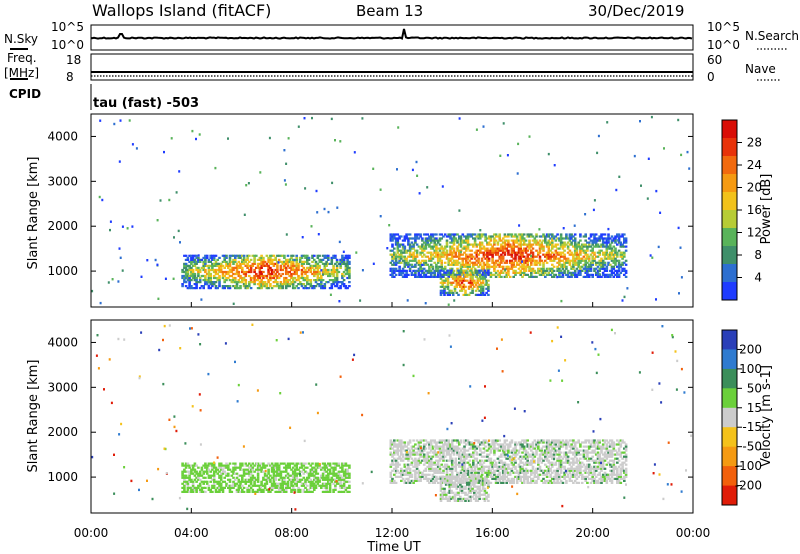 The height and width of the screenshot is (554, 800). What do you see at coordinates (772, 36) in the screenshot?
I see `nsearch-label: N.Search` at bounding box center [772, 36].